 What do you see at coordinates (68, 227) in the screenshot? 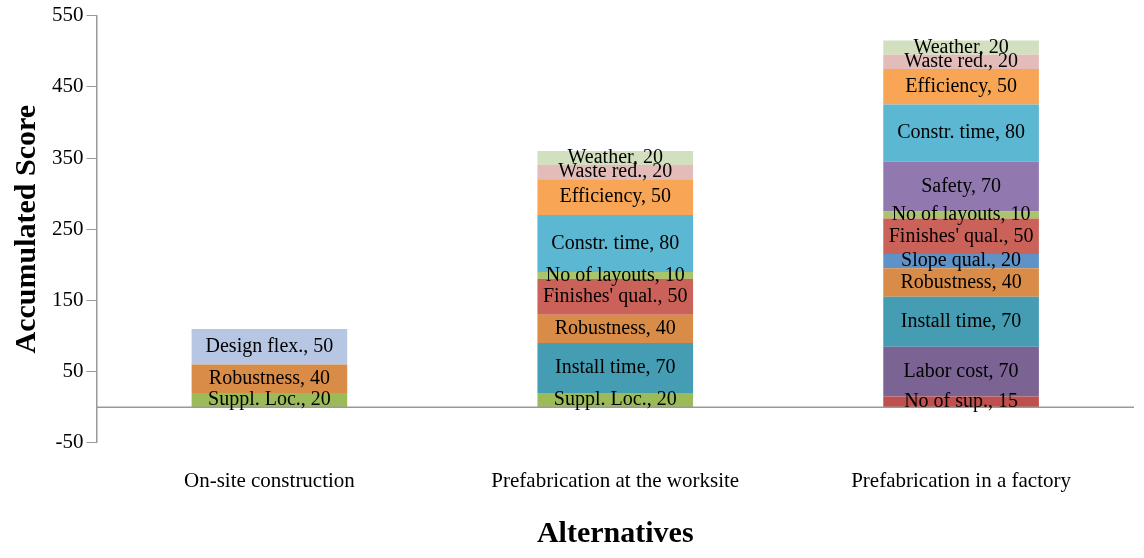
I see `y-tick-label: 250` at bounding box center [68, 227].